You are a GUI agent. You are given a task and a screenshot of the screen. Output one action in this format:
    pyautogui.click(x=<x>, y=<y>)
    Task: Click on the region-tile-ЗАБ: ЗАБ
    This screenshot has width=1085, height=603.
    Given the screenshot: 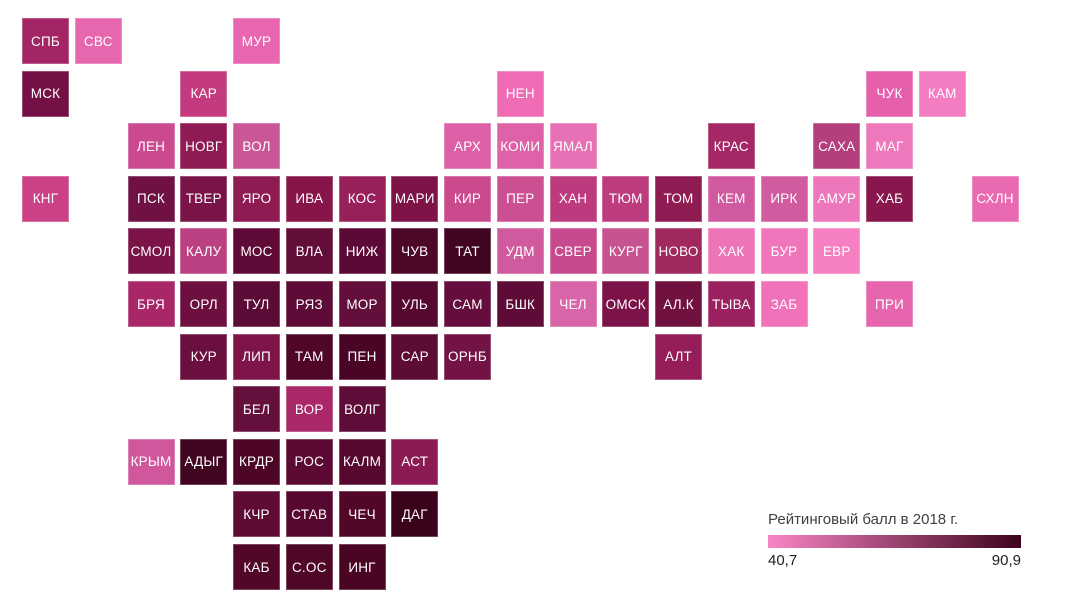 What is the action you would take?
    pyautogui.click(x=784, y=304)
    